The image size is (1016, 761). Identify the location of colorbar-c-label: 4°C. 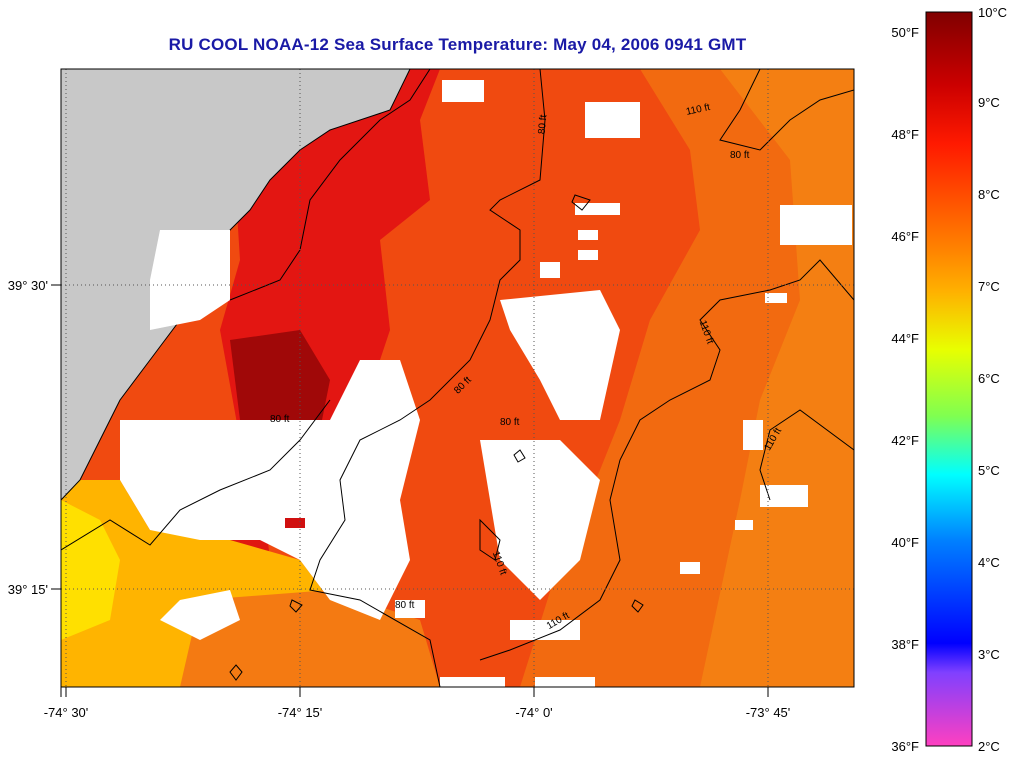
(989, 562).